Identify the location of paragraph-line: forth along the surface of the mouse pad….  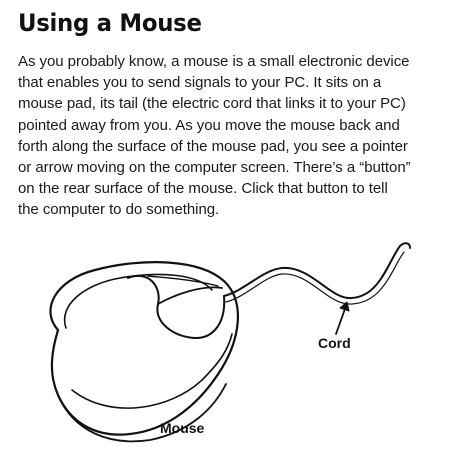
(213, 146).